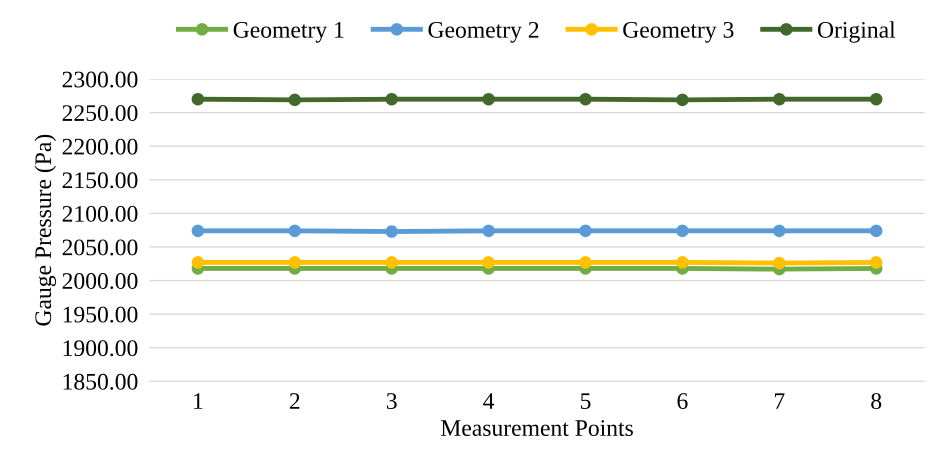 The image size is (934, 465). Describe the element at coordinates (857, 32) in the screenshot. I see `legend-label: Original` at that location.